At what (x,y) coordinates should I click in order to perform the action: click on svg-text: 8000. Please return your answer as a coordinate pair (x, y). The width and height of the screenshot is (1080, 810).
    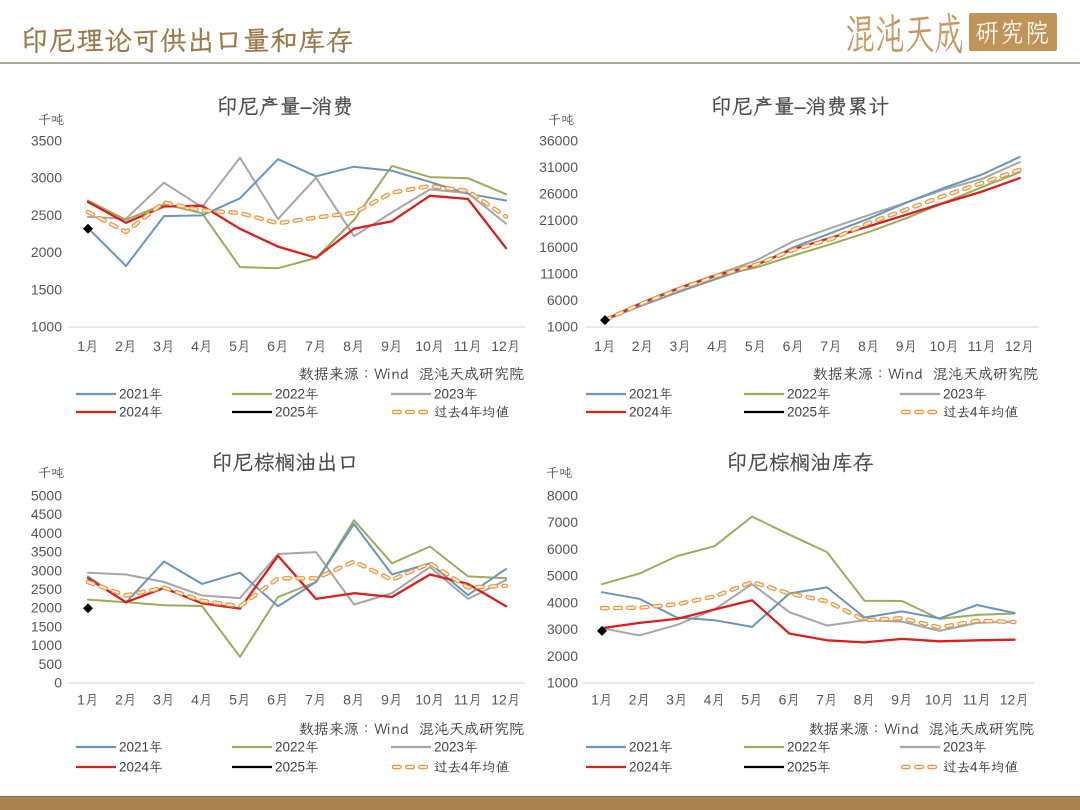
    Looking at the image, I should click on (562, 496).